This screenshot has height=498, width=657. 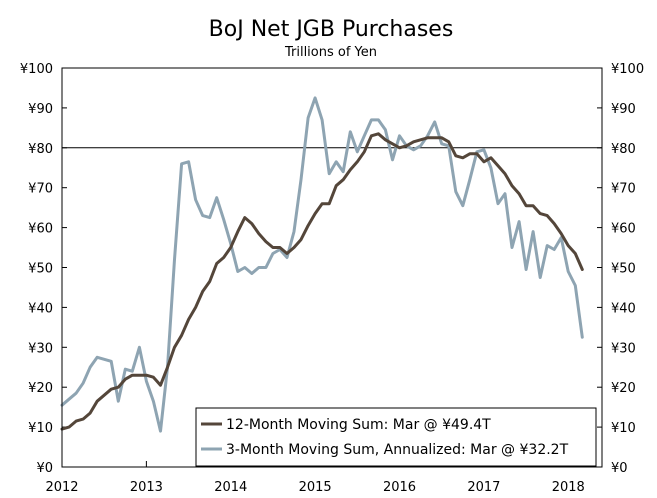 I want to click on x-tick-label: 2014, so click(x=230, y=487).